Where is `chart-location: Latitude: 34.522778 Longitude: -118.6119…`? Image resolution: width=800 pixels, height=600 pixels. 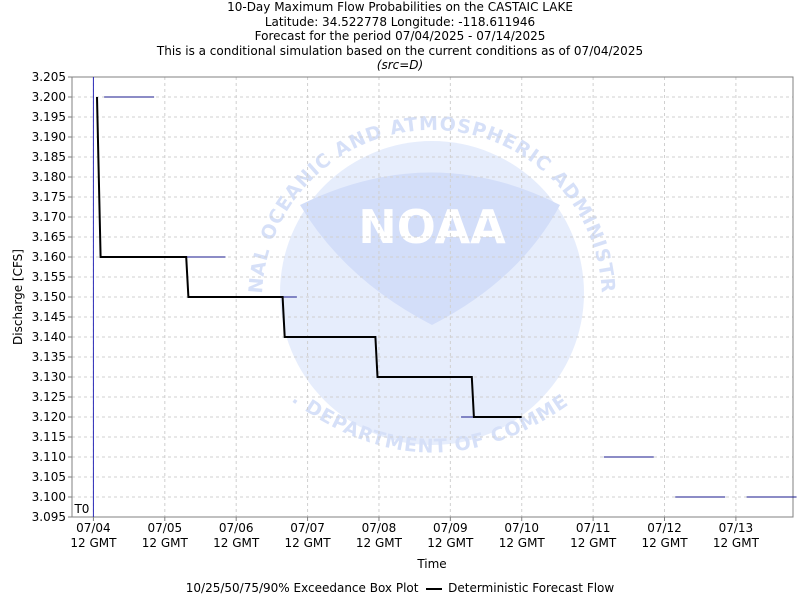 chart-location: Latitude: 34.522778 Longitude: -118.6119… is located at coordinates (400, 21).